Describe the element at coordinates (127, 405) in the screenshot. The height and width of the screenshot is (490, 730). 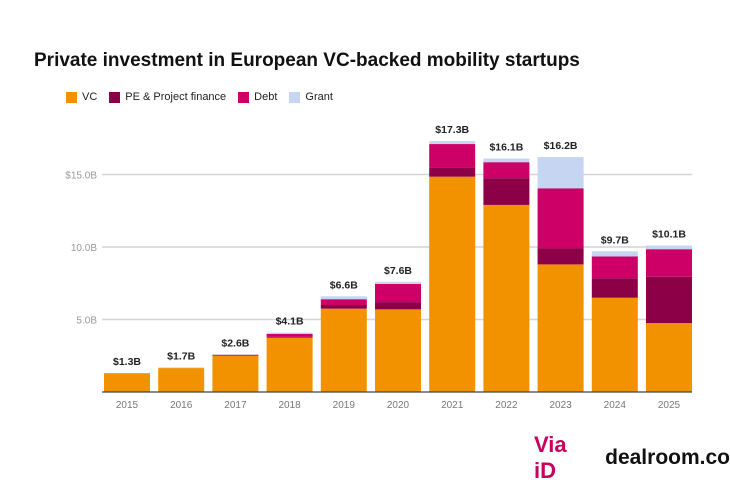
I see `x-tick-label: 2015` at that location.